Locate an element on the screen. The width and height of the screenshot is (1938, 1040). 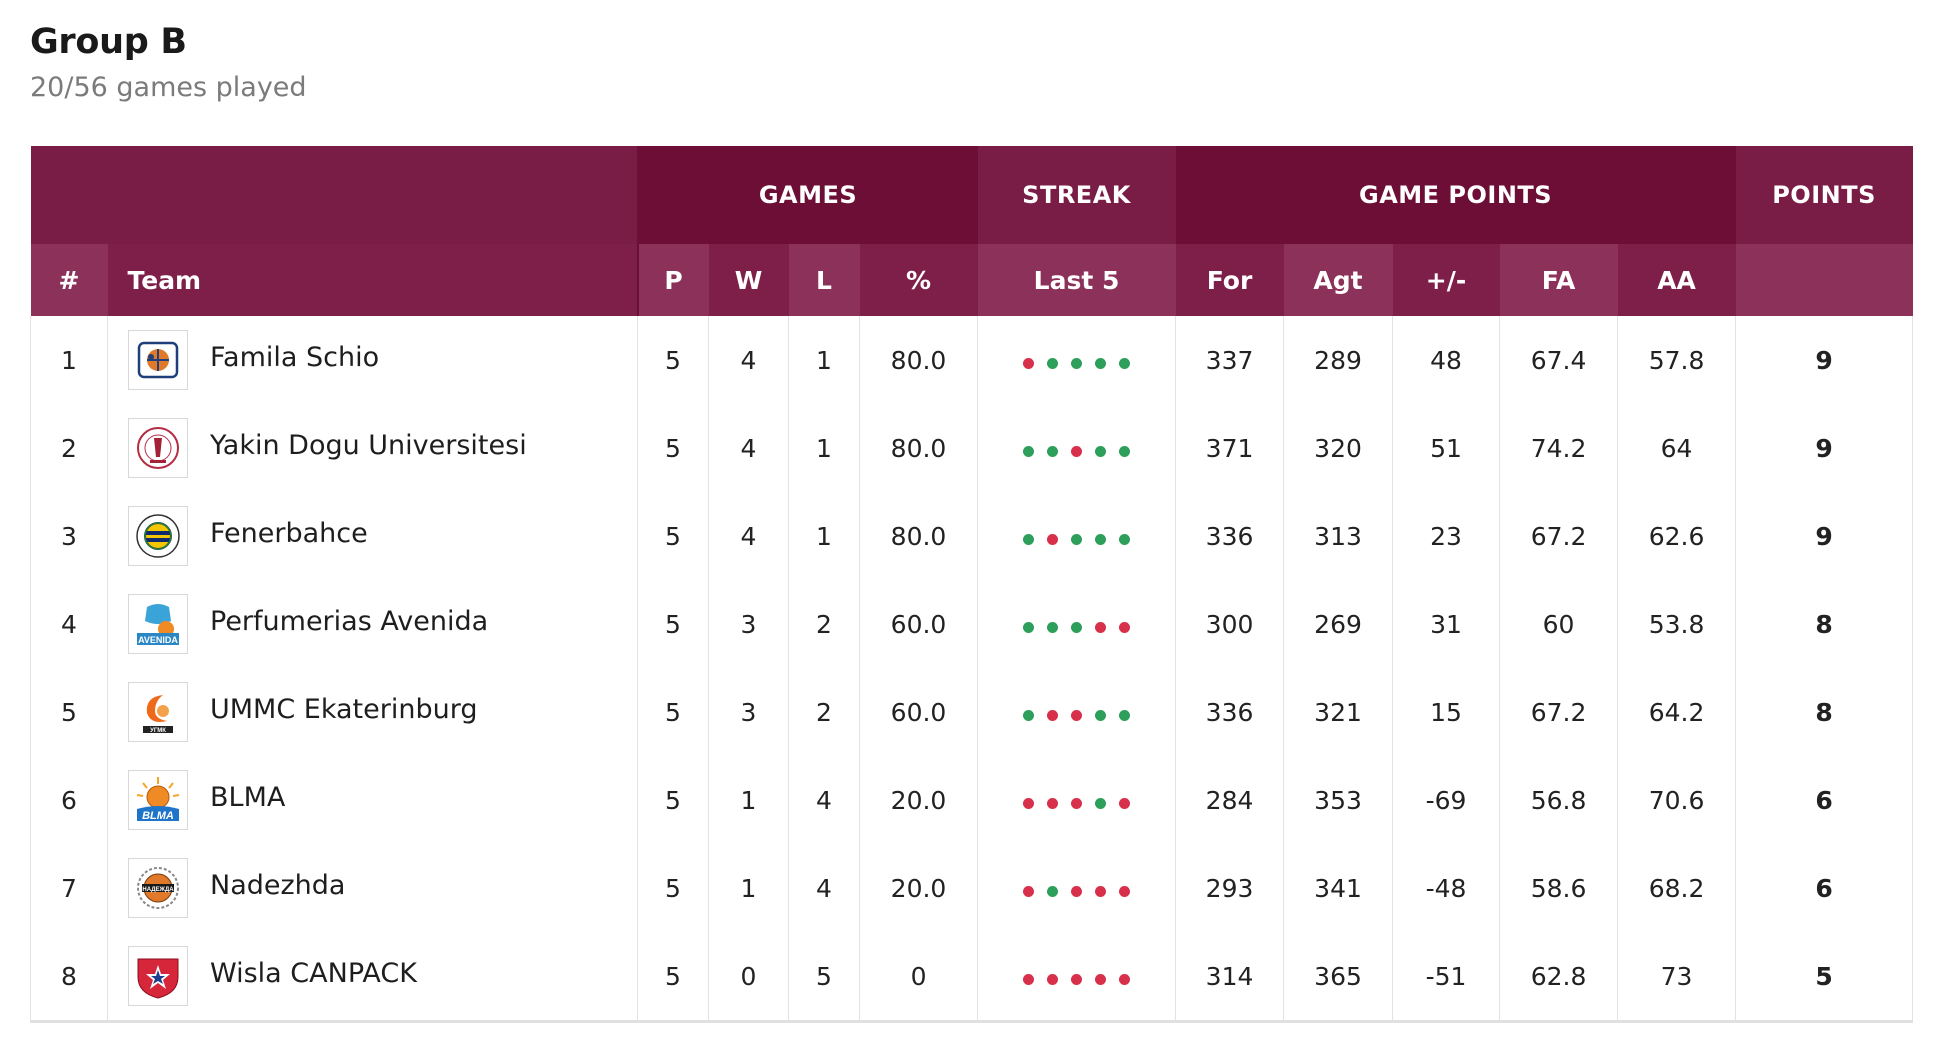
against-average-cell: 70.6 is located at coordinates (1677, 800).